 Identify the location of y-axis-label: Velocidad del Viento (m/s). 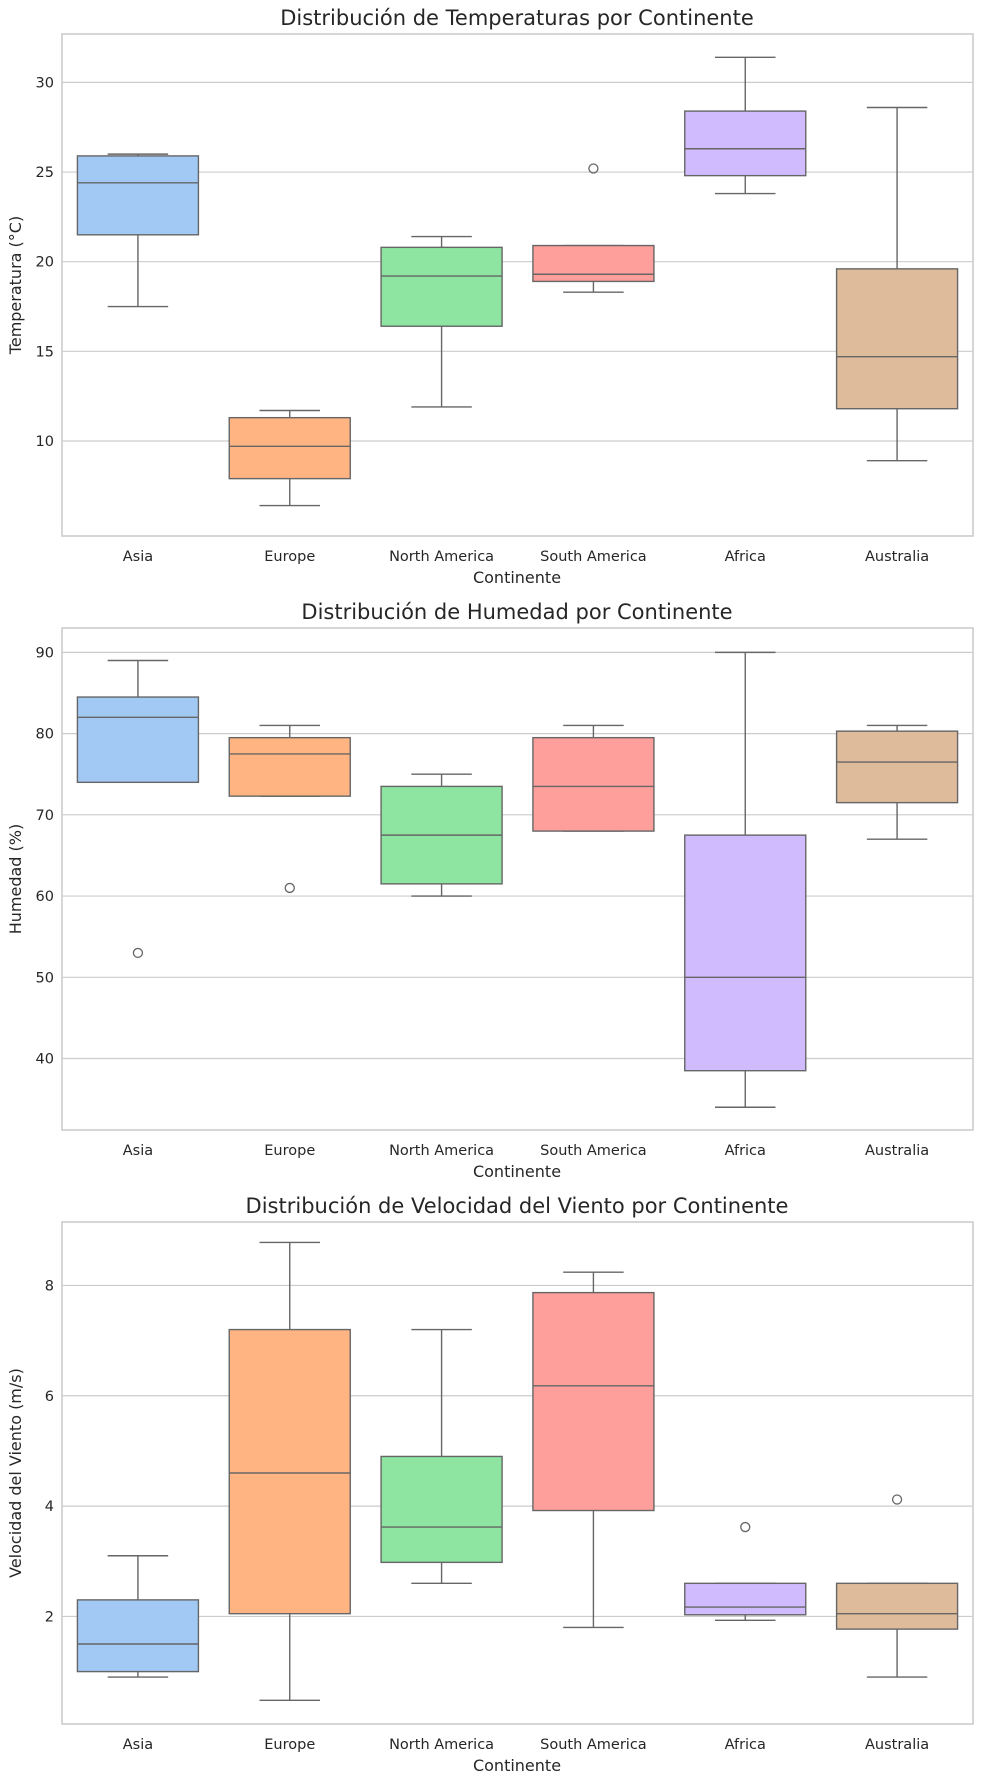
(15, 1473).